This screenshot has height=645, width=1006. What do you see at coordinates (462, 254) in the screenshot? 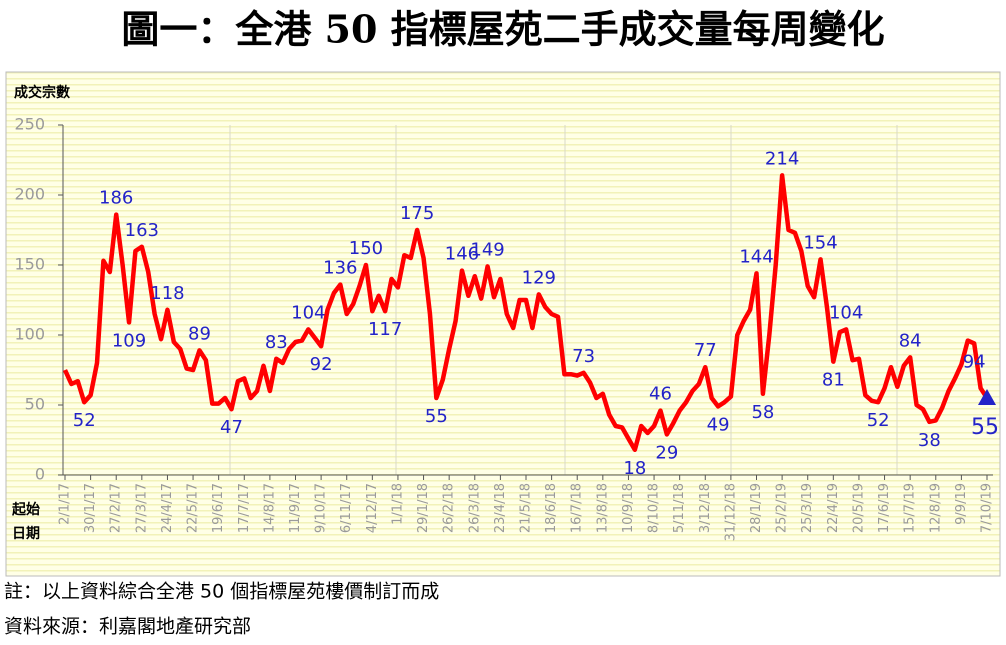
I see `data-label: 146` at bounding box center [462, 254].